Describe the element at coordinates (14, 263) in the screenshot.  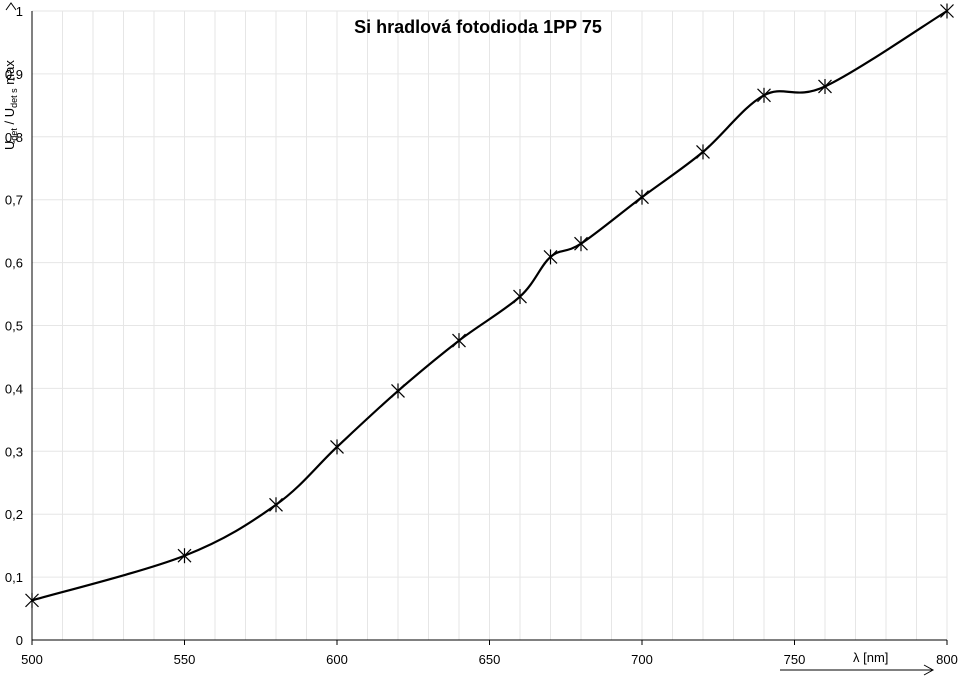
I see `y-tick-label: 0,6` at that location.